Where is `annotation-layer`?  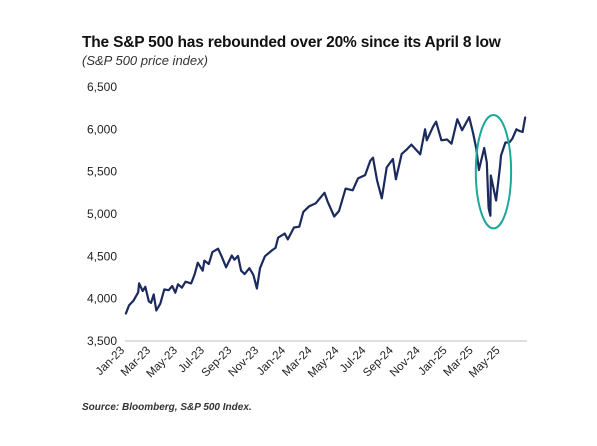 annotation-layer is located at coordinates (493, 171).